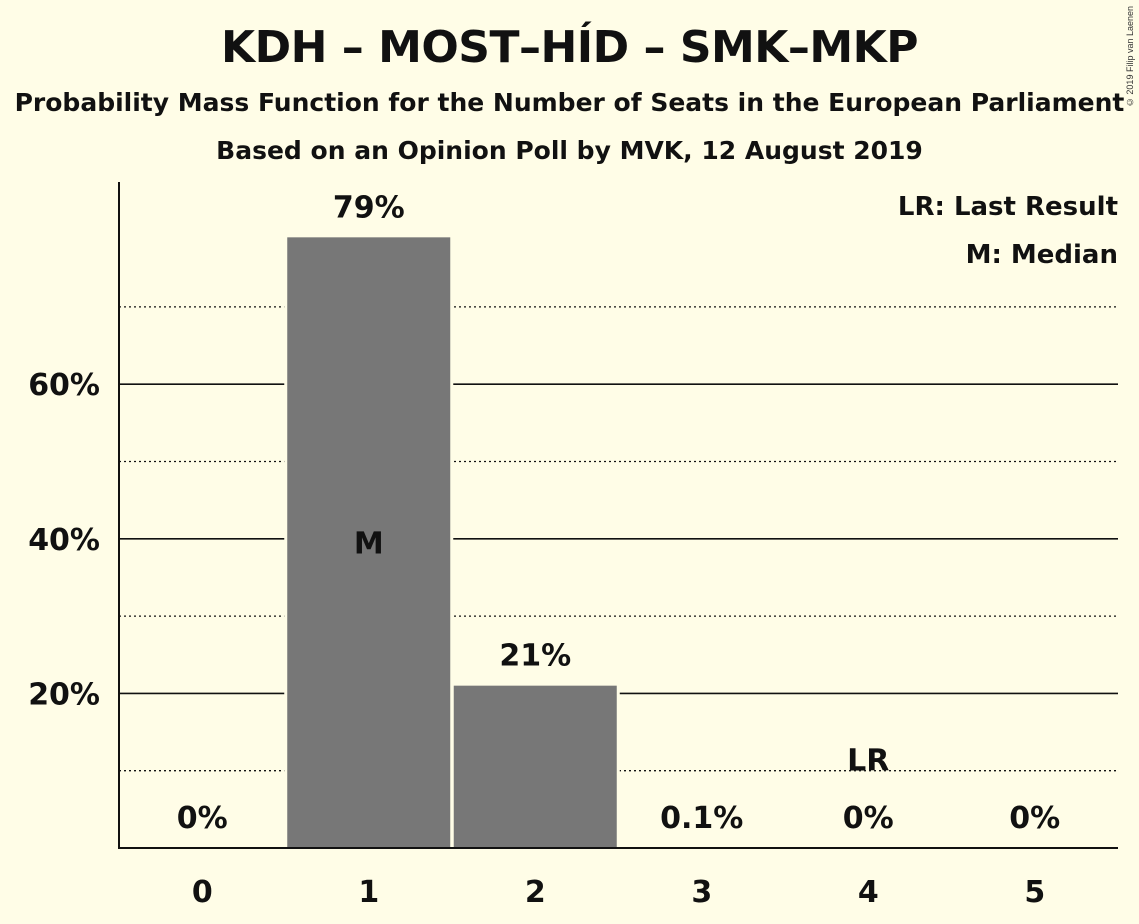 The width and height of the screenshot is (1139, 924). Describe the element at coordinates (1034, 892) in the screenshot. I see `x-tick-label-5: 5` at that location.